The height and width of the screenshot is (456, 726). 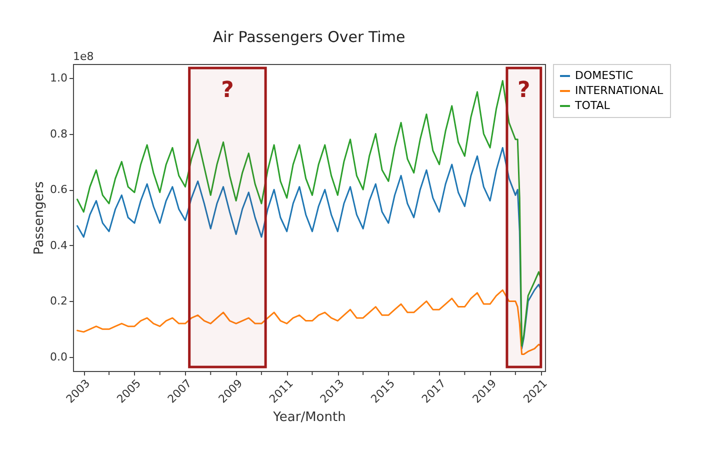 I want to click on chart-title: Air Passengers Over Time, so click(x=309, y=37).